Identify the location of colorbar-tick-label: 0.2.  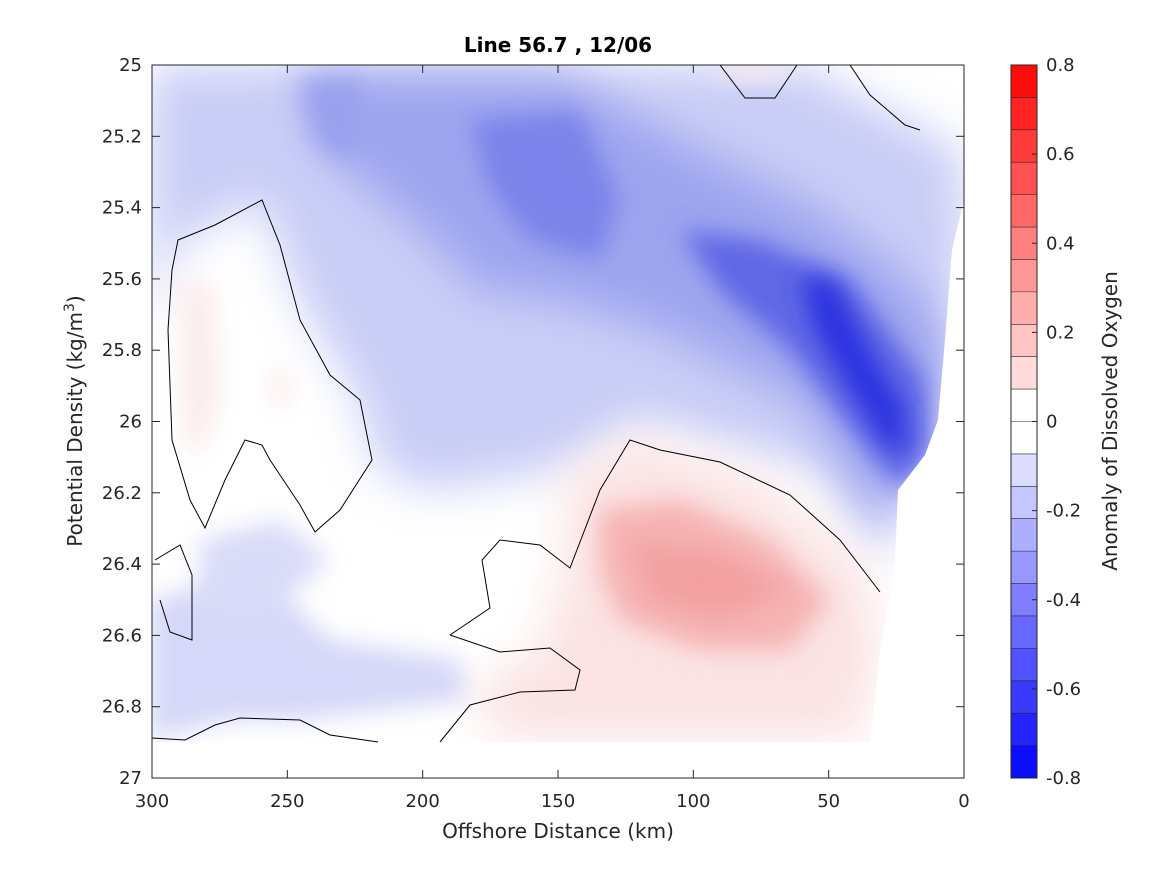
(1060, 332).